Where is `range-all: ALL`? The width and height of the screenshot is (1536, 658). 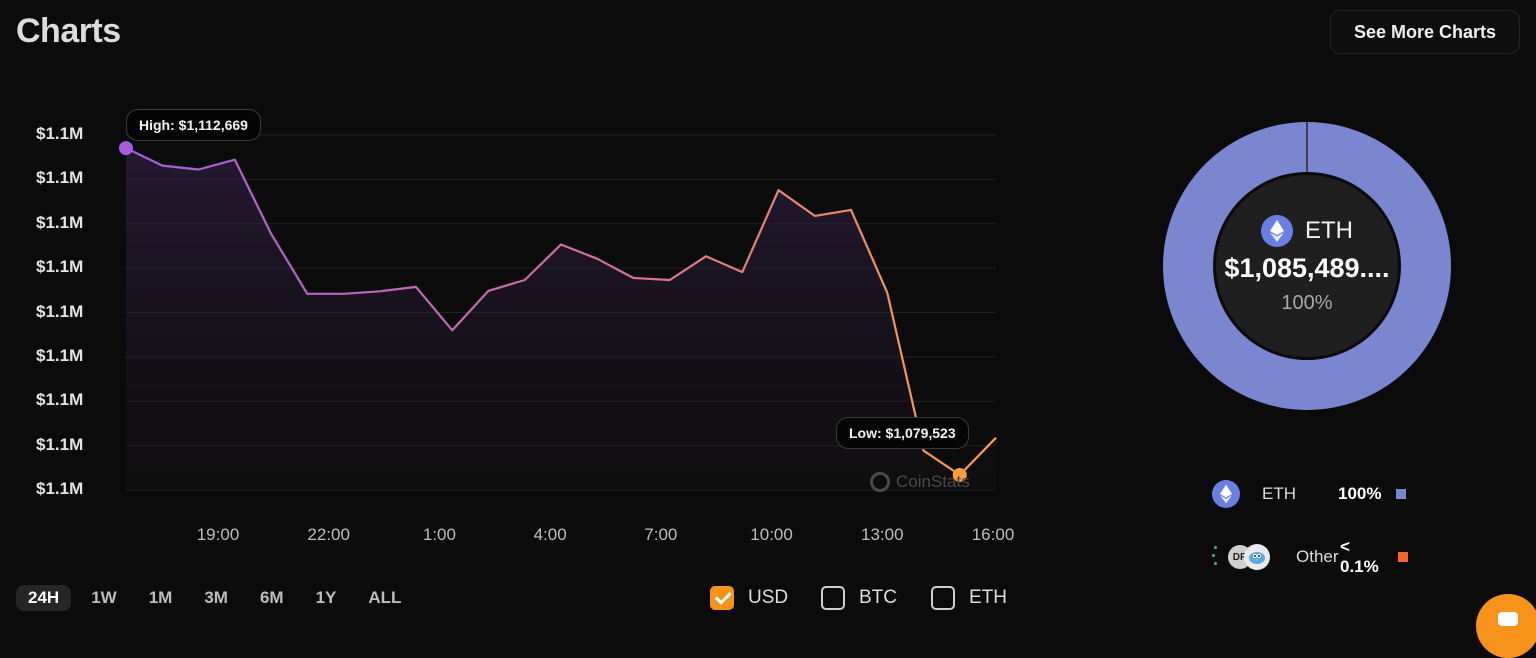
range-all: ALL is located at coordinates (385, 597).